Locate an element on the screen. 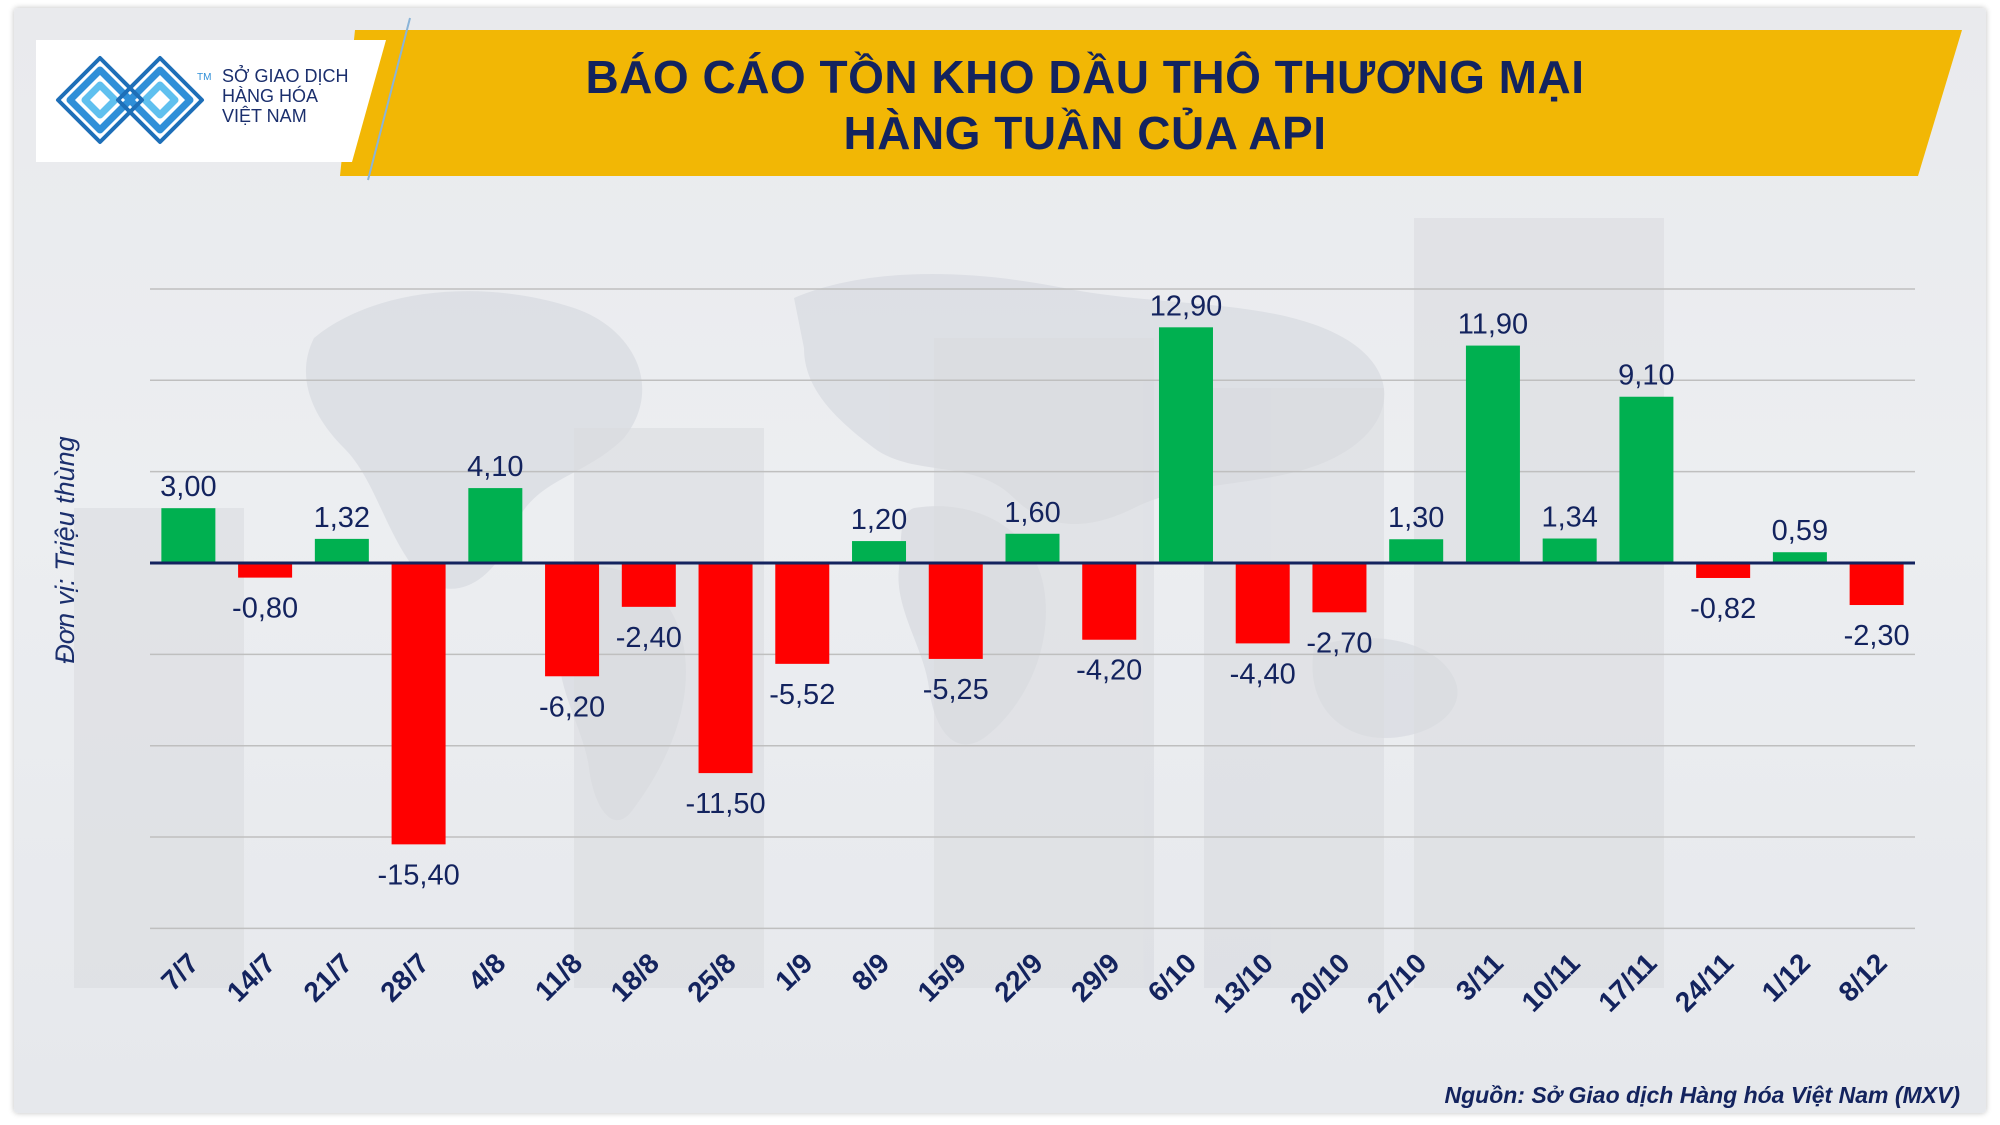 The width and height of the screenshot is (2000, 1125). x-tick-label: 6/10 is located at coordinates (1172, 977).